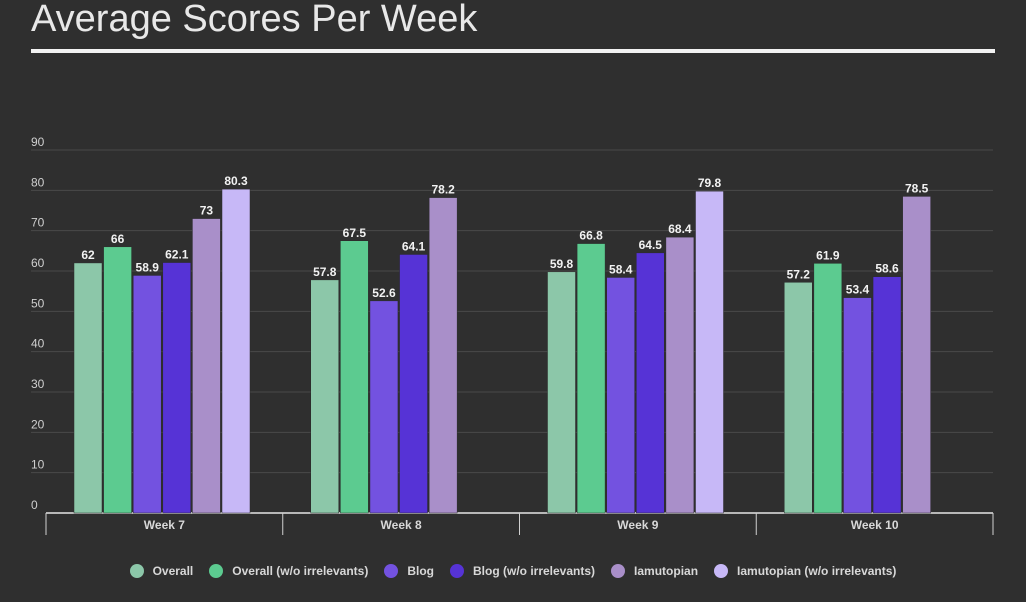 This screenshot has width=1026, height=602. What do you see at coordinates (414, 246) in the screenshot?
I see `data-label: 64.1` at bounding box center [414, 246].